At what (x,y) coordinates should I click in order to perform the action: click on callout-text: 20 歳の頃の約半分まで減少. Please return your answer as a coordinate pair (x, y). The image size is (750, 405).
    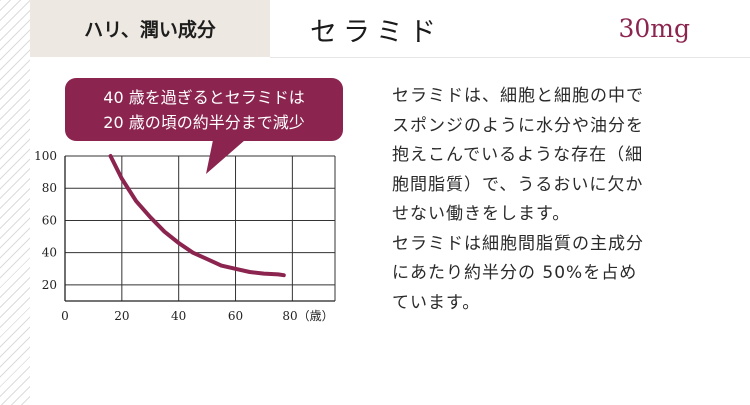
    Looking at the image, I should click on (203, 122).